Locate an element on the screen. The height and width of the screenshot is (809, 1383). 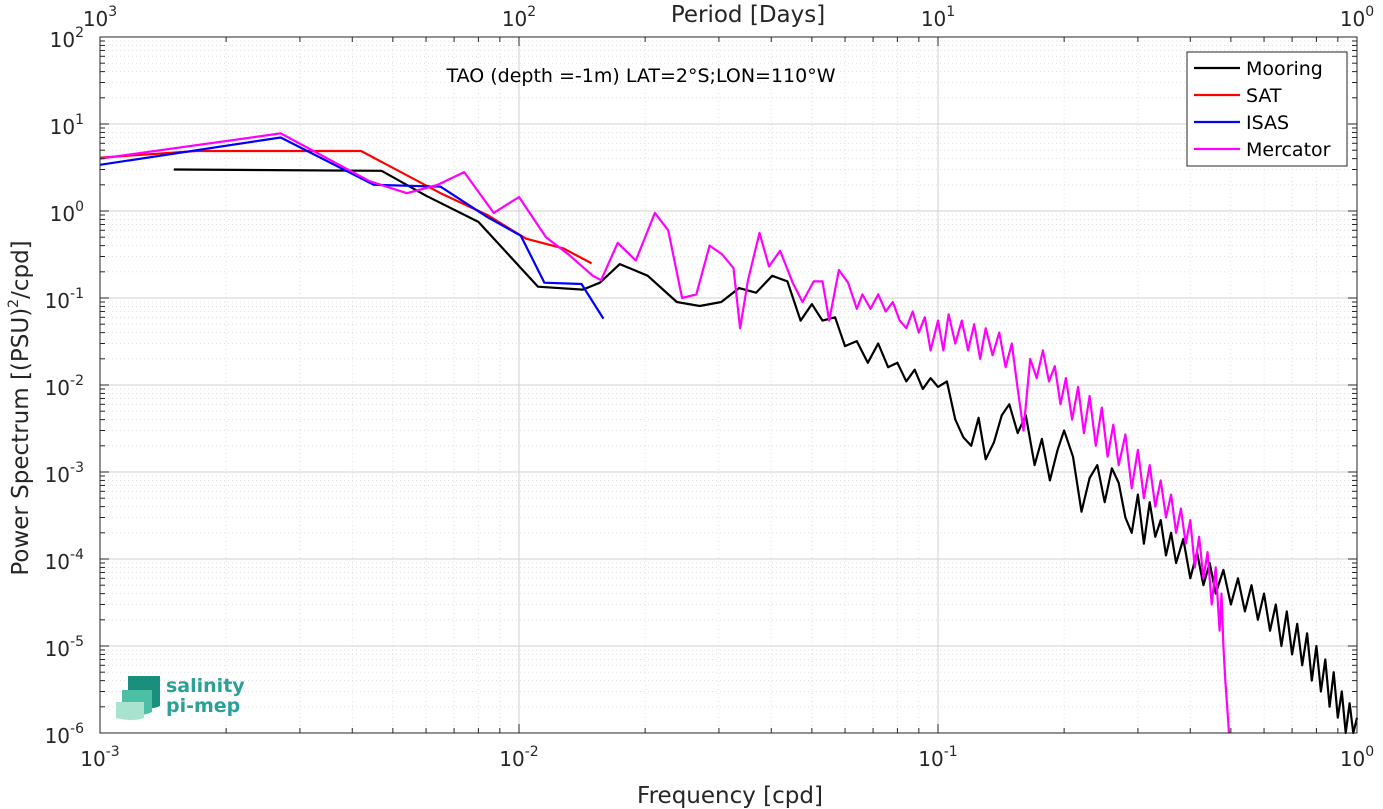
y-tick-label: 10² is located at coordinates (67, 38).